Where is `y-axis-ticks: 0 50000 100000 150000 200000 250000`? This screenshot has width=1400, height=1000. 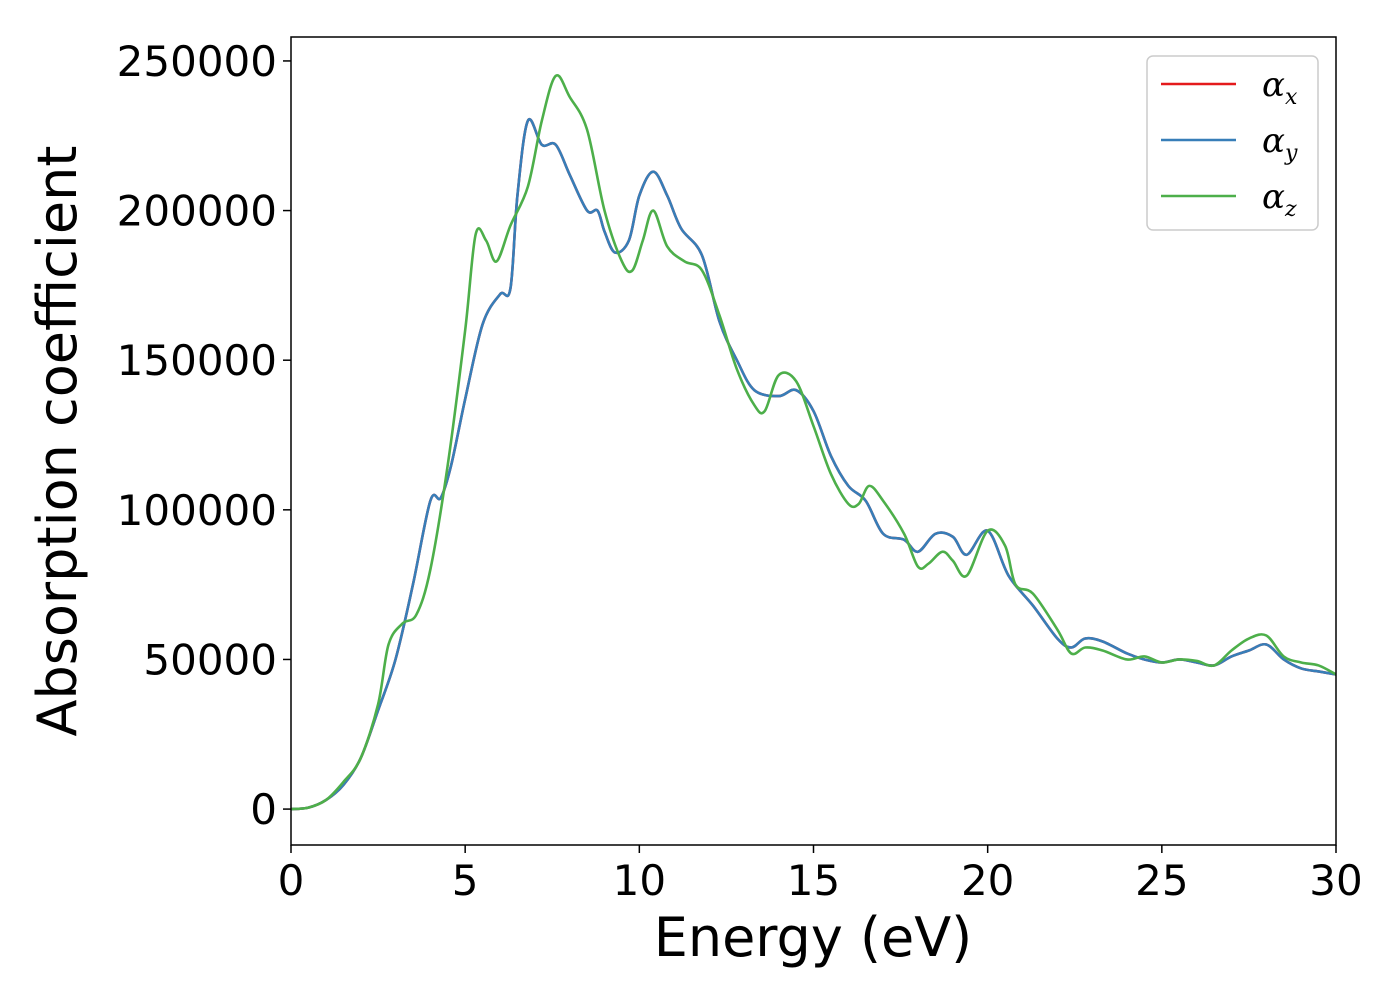
y-axis-ticks: 0 50000 100000 150000 200000 250000 is located at coordinates (204, 435).